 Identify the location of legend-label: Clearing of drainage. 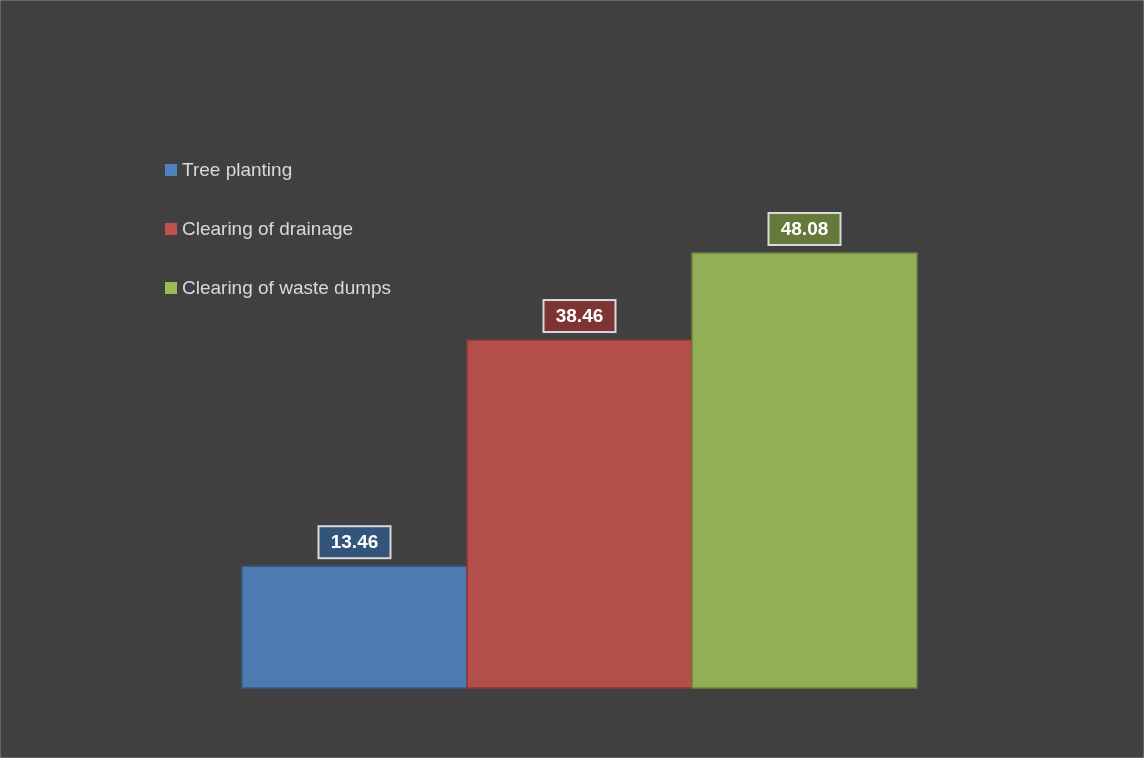
(268, 228).